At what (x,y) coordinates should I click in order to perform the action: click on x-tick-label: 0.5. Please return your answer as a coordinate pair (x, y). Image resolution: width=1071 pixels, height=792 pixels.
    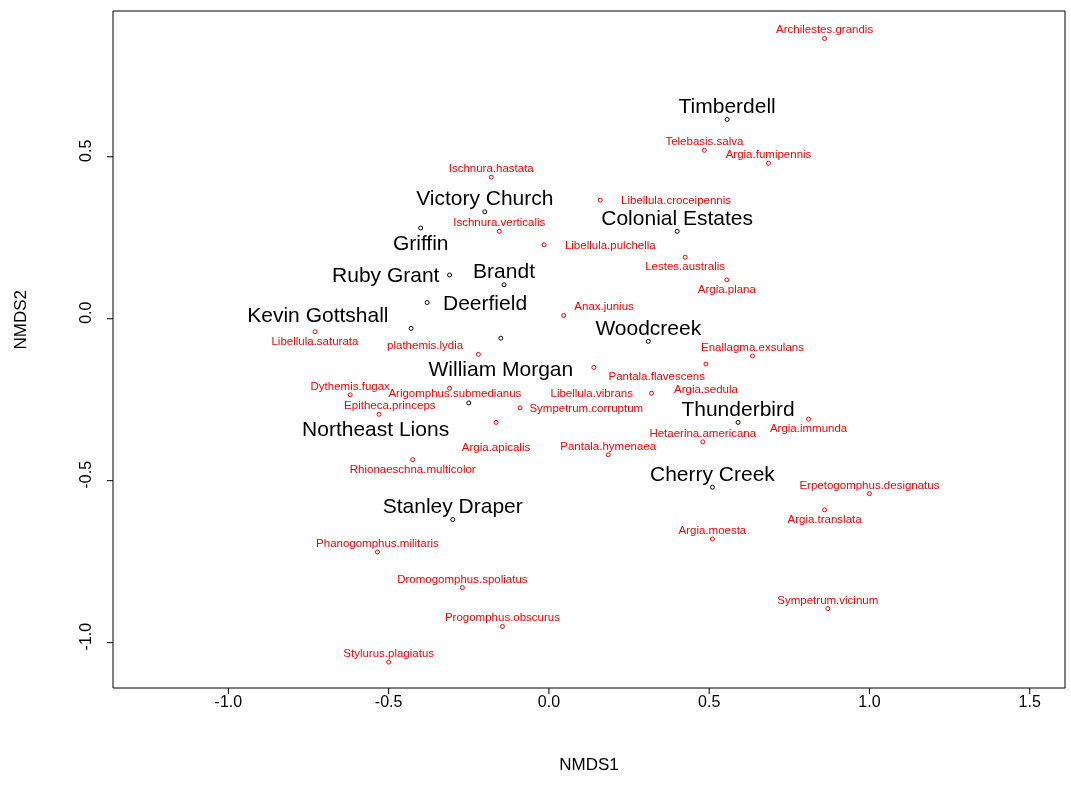
    Looking at the image, I should click on (709, 702).